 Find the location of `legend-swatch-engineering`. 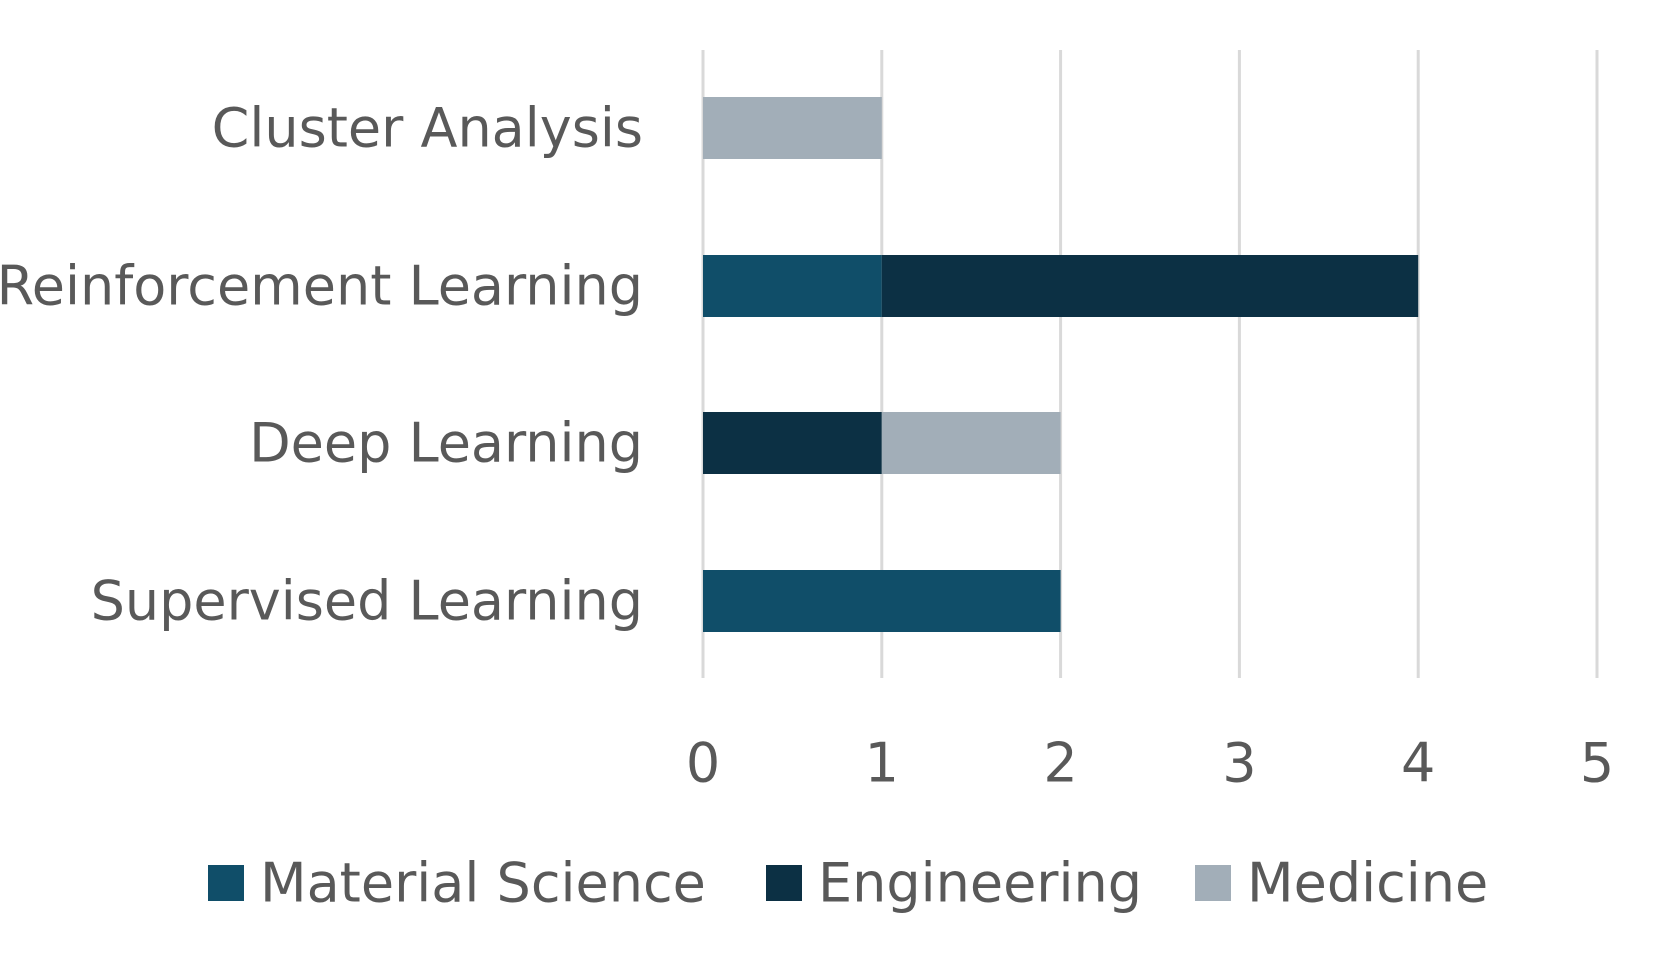

legend-swatch-engineering is located at coordinates (784, 883).